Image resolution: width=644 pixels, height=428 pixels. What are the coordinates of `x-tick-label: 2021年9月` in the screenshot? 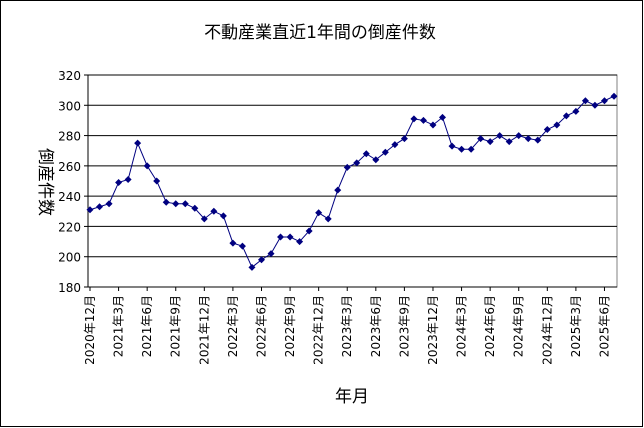 It's located at (176, 326).